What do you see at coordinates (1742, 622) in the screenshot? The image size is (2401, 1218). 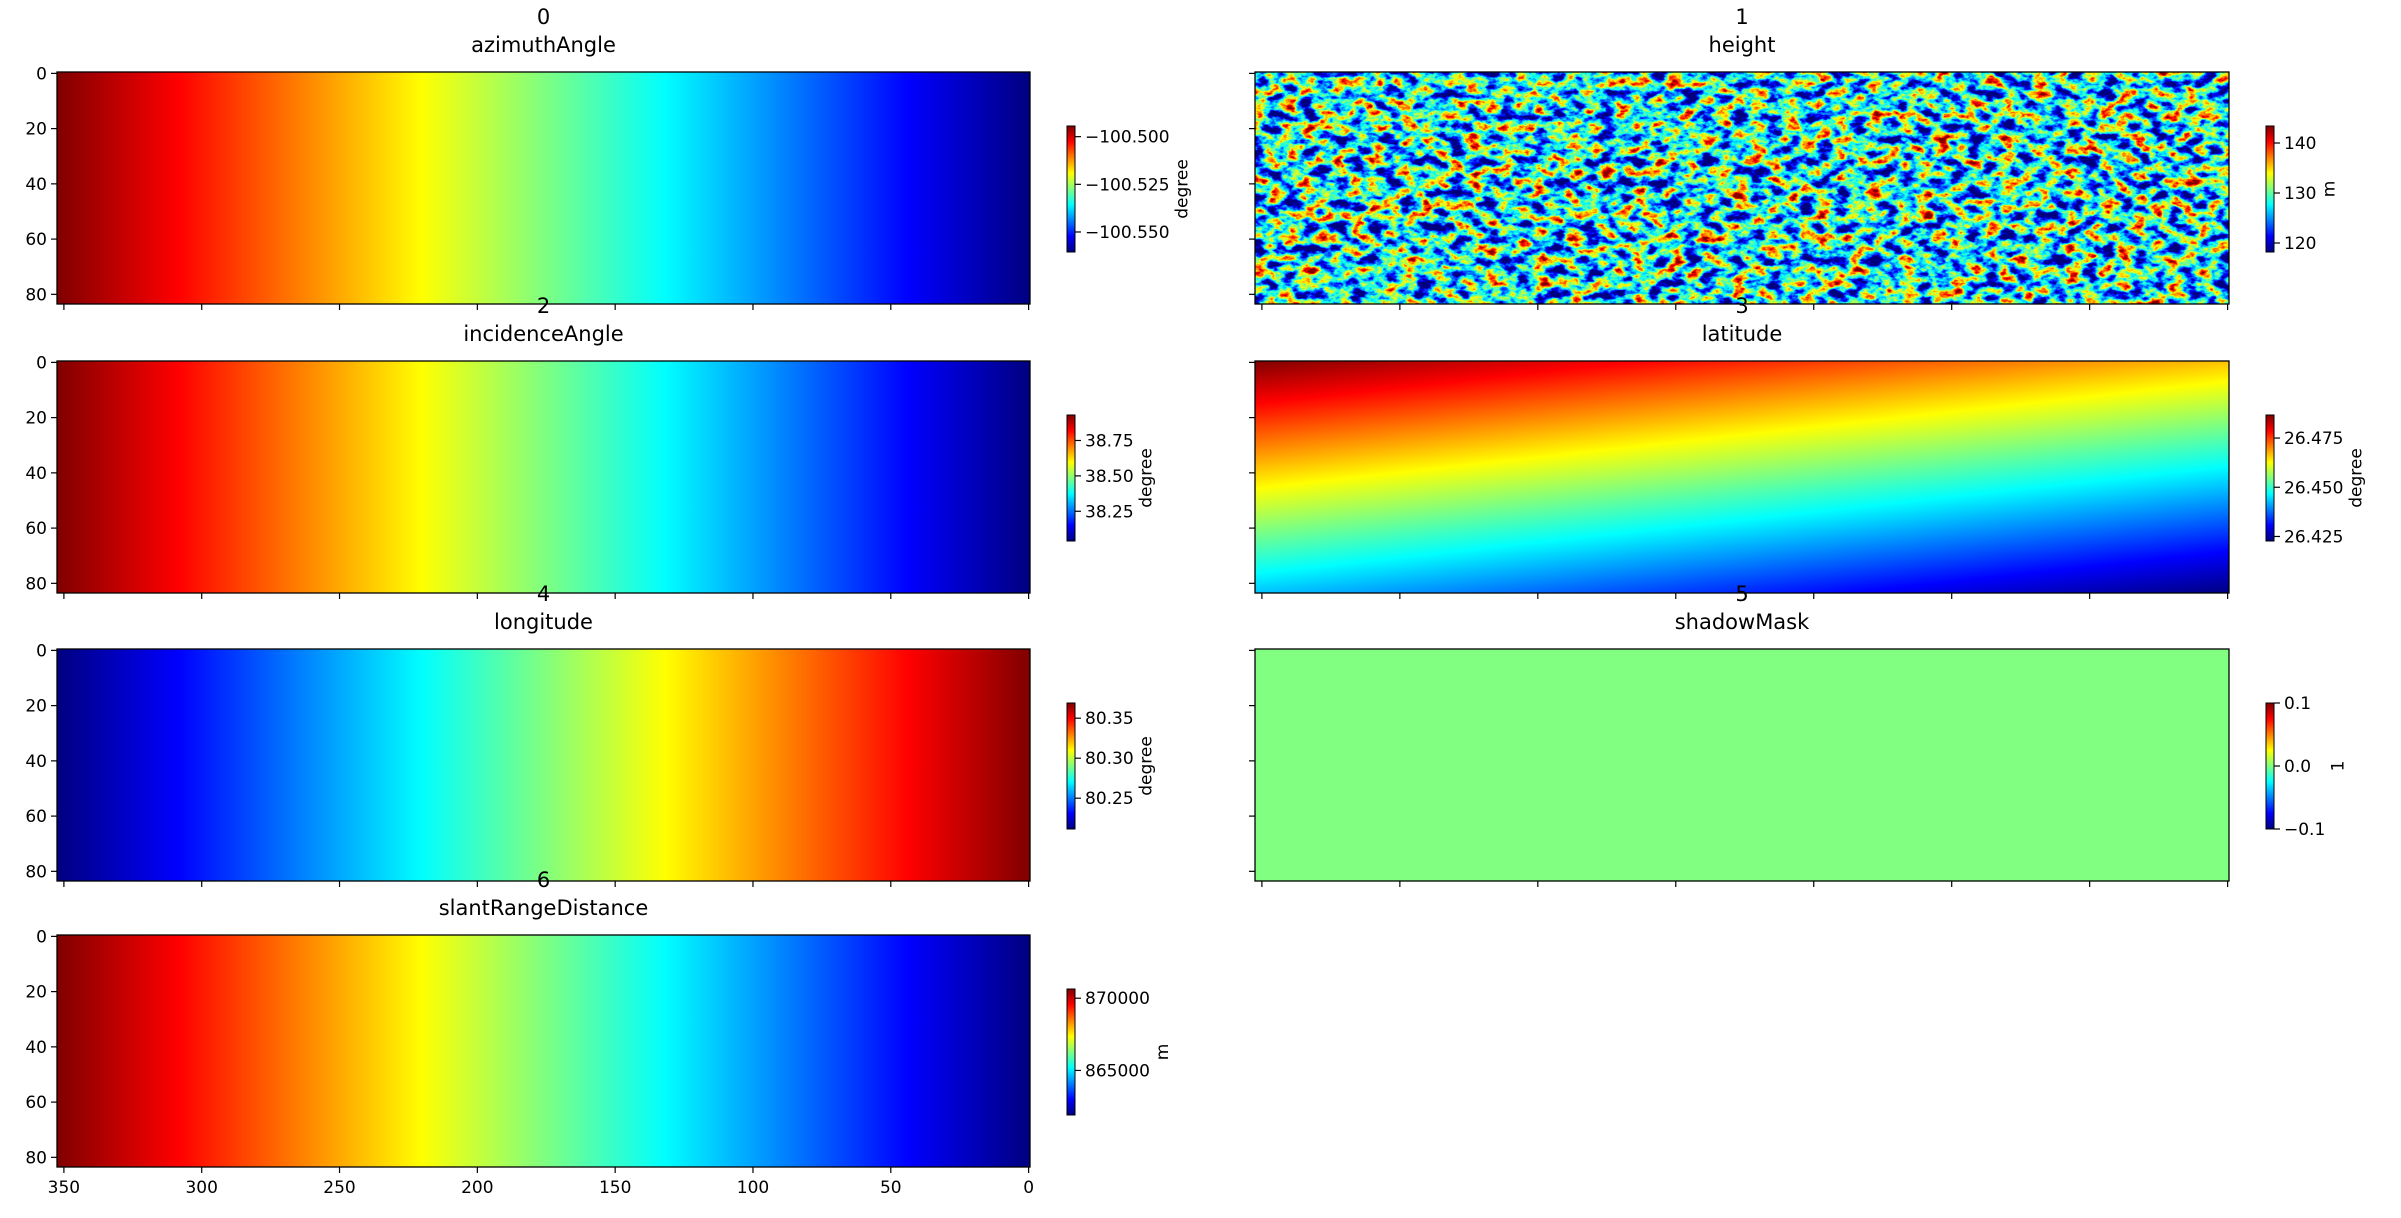 I see `panel-title: shadowMask` at bounding box center [1742, 622].